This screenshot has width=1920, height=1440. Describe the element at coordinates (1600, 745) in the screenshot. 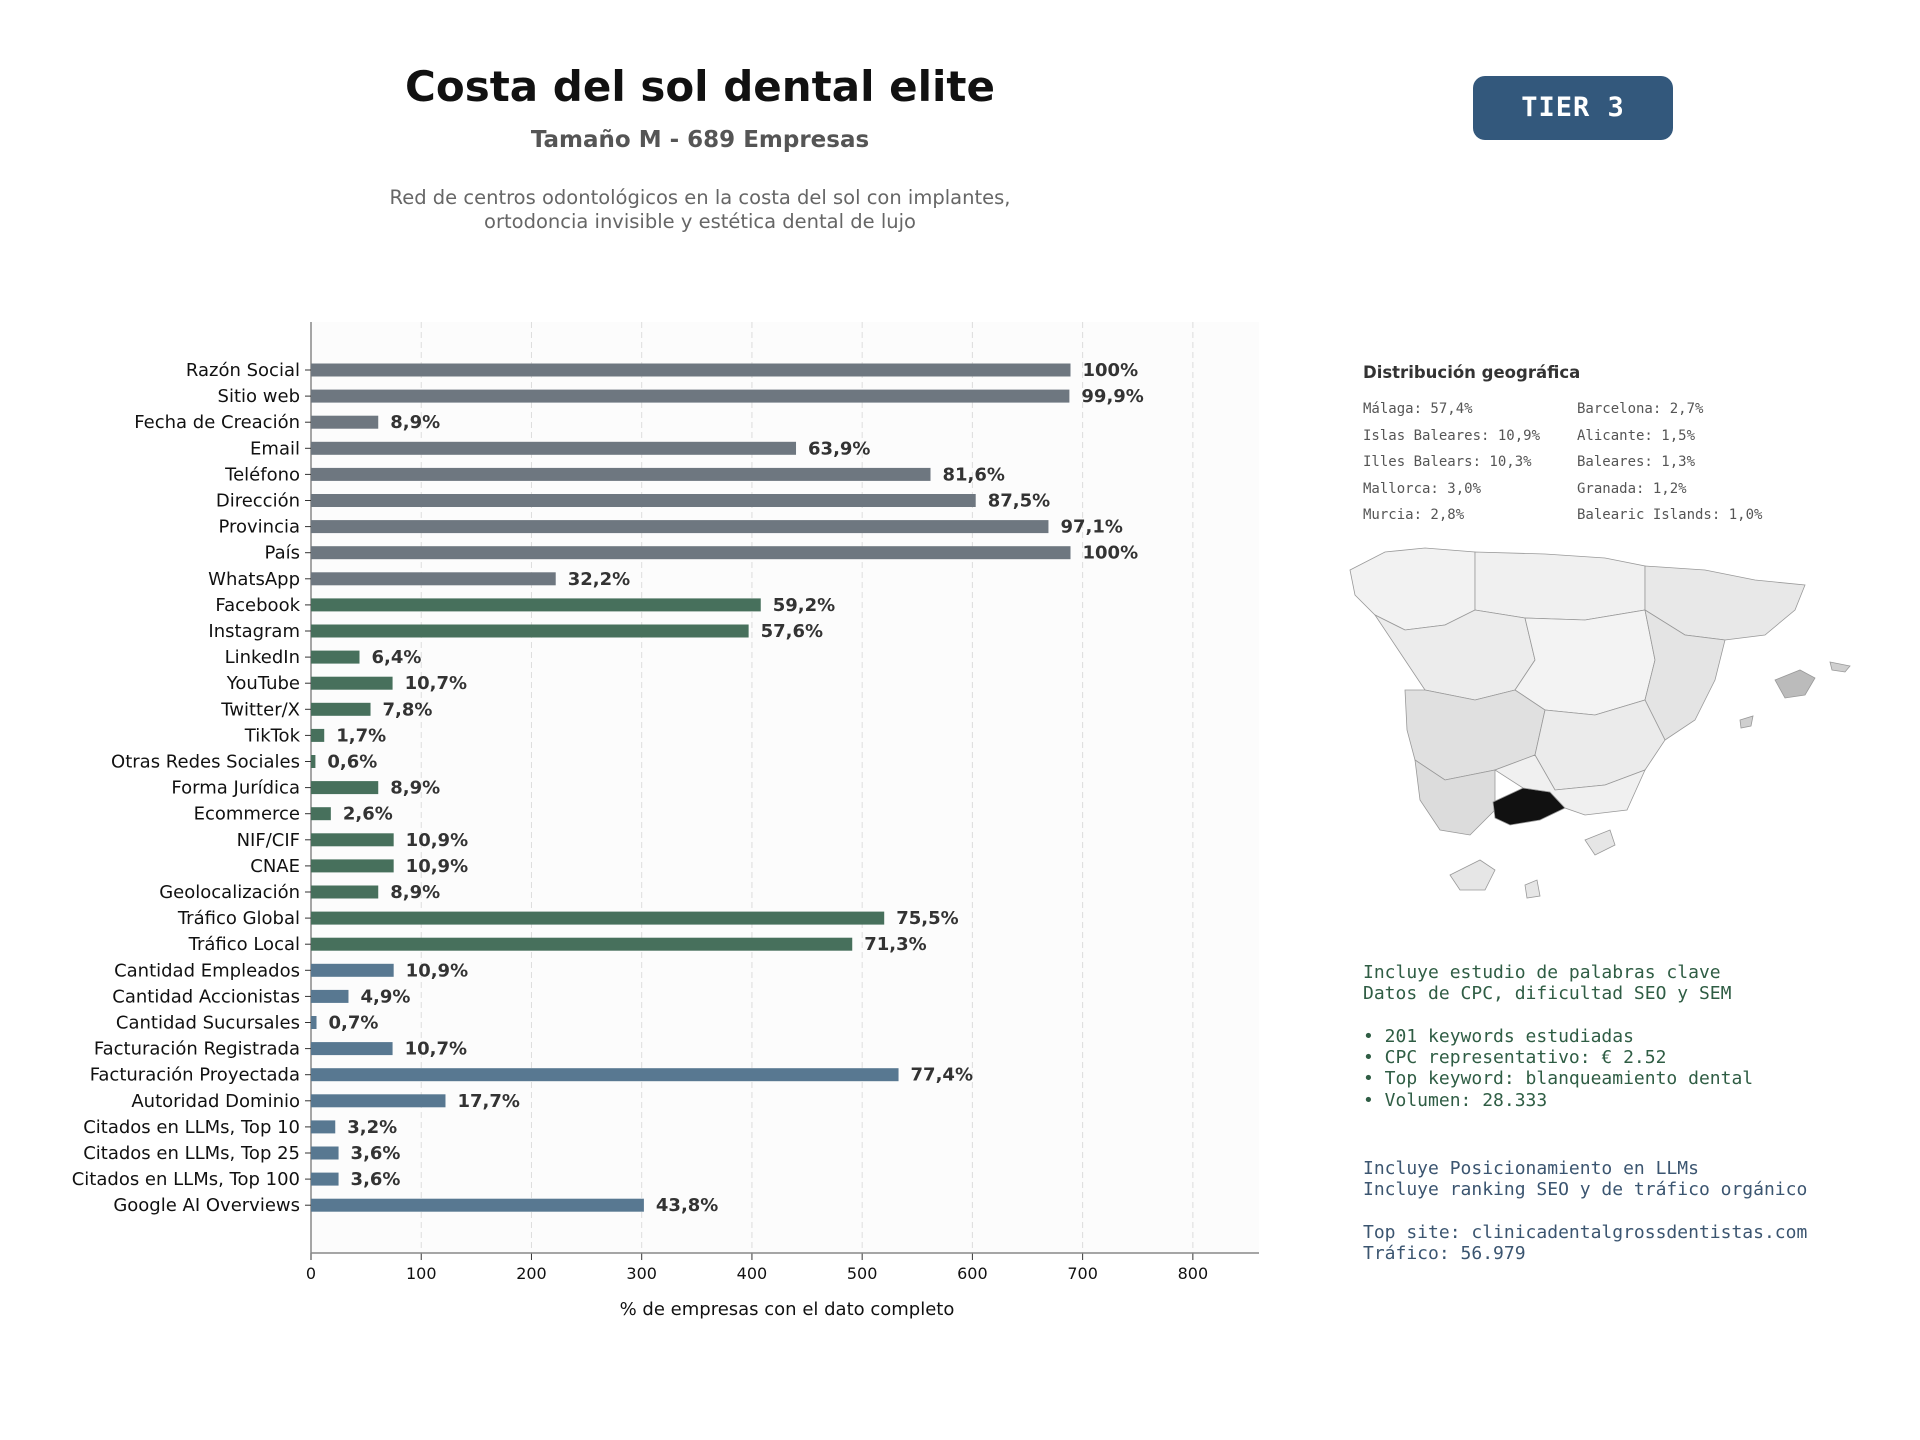

I see `map-region-south-central` at that location.